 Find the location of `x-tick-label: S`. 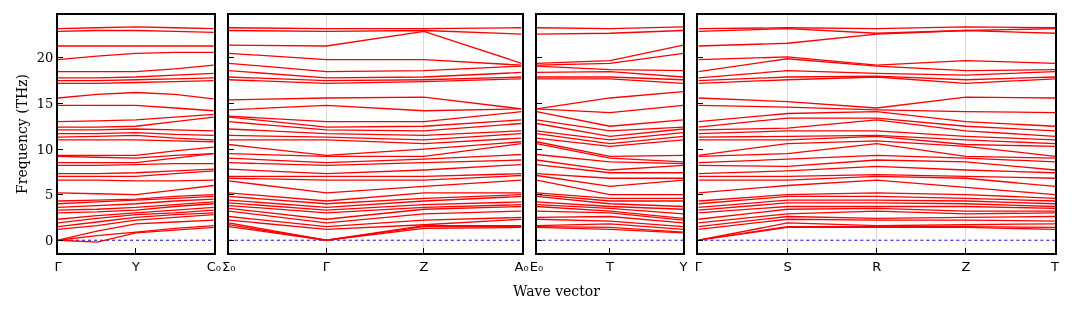

x-tick-label: S is located at coordinates (787, 266).